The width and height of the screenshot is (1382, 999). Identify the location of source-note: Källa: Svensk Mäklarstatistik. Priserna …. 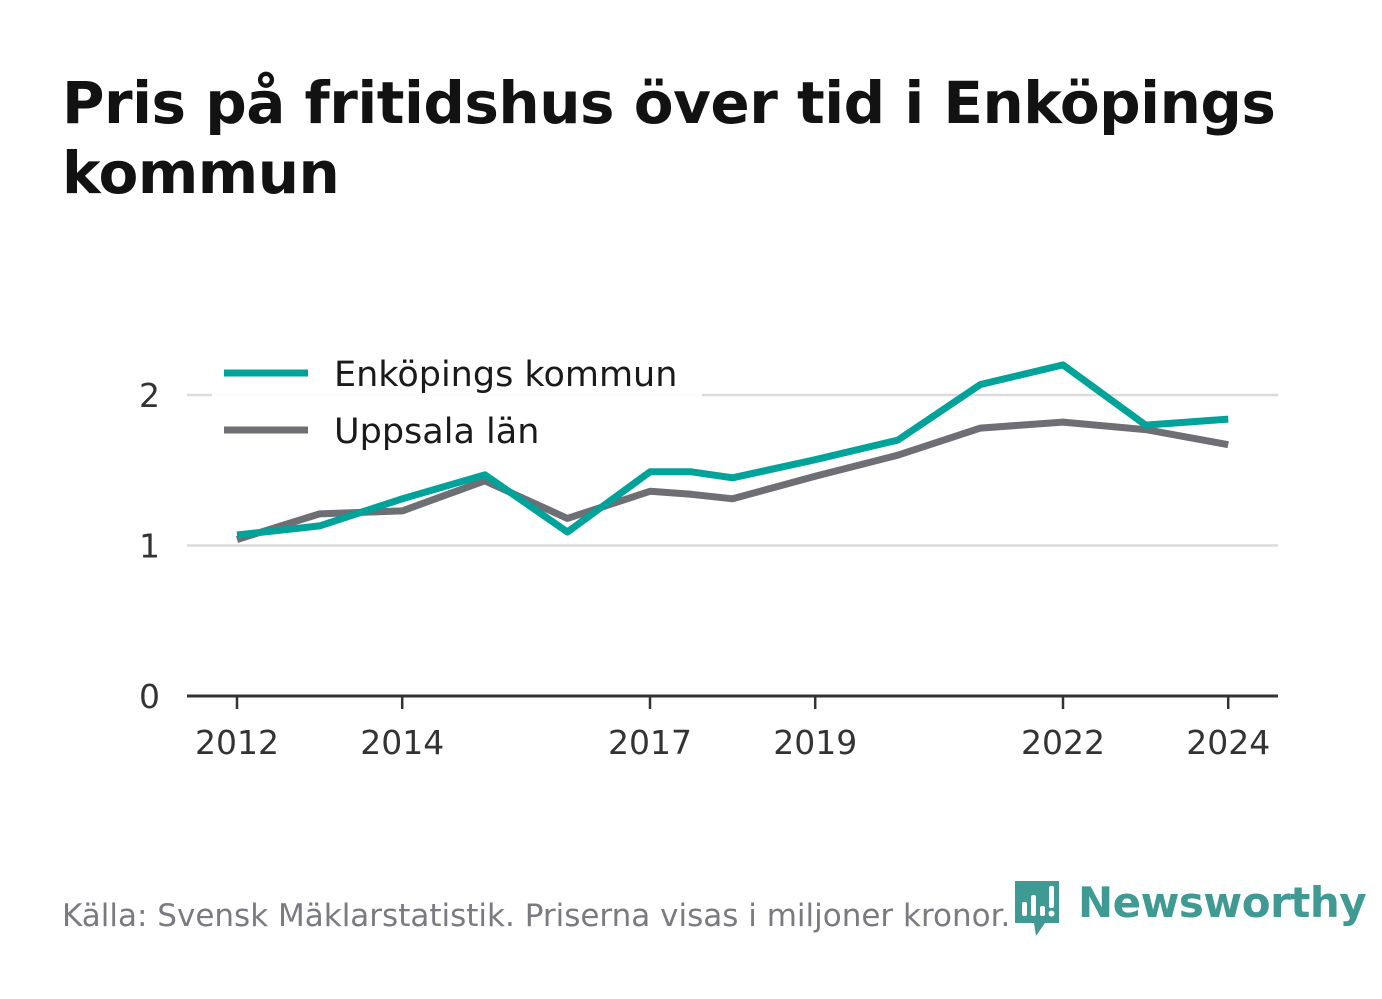
(536, 916).